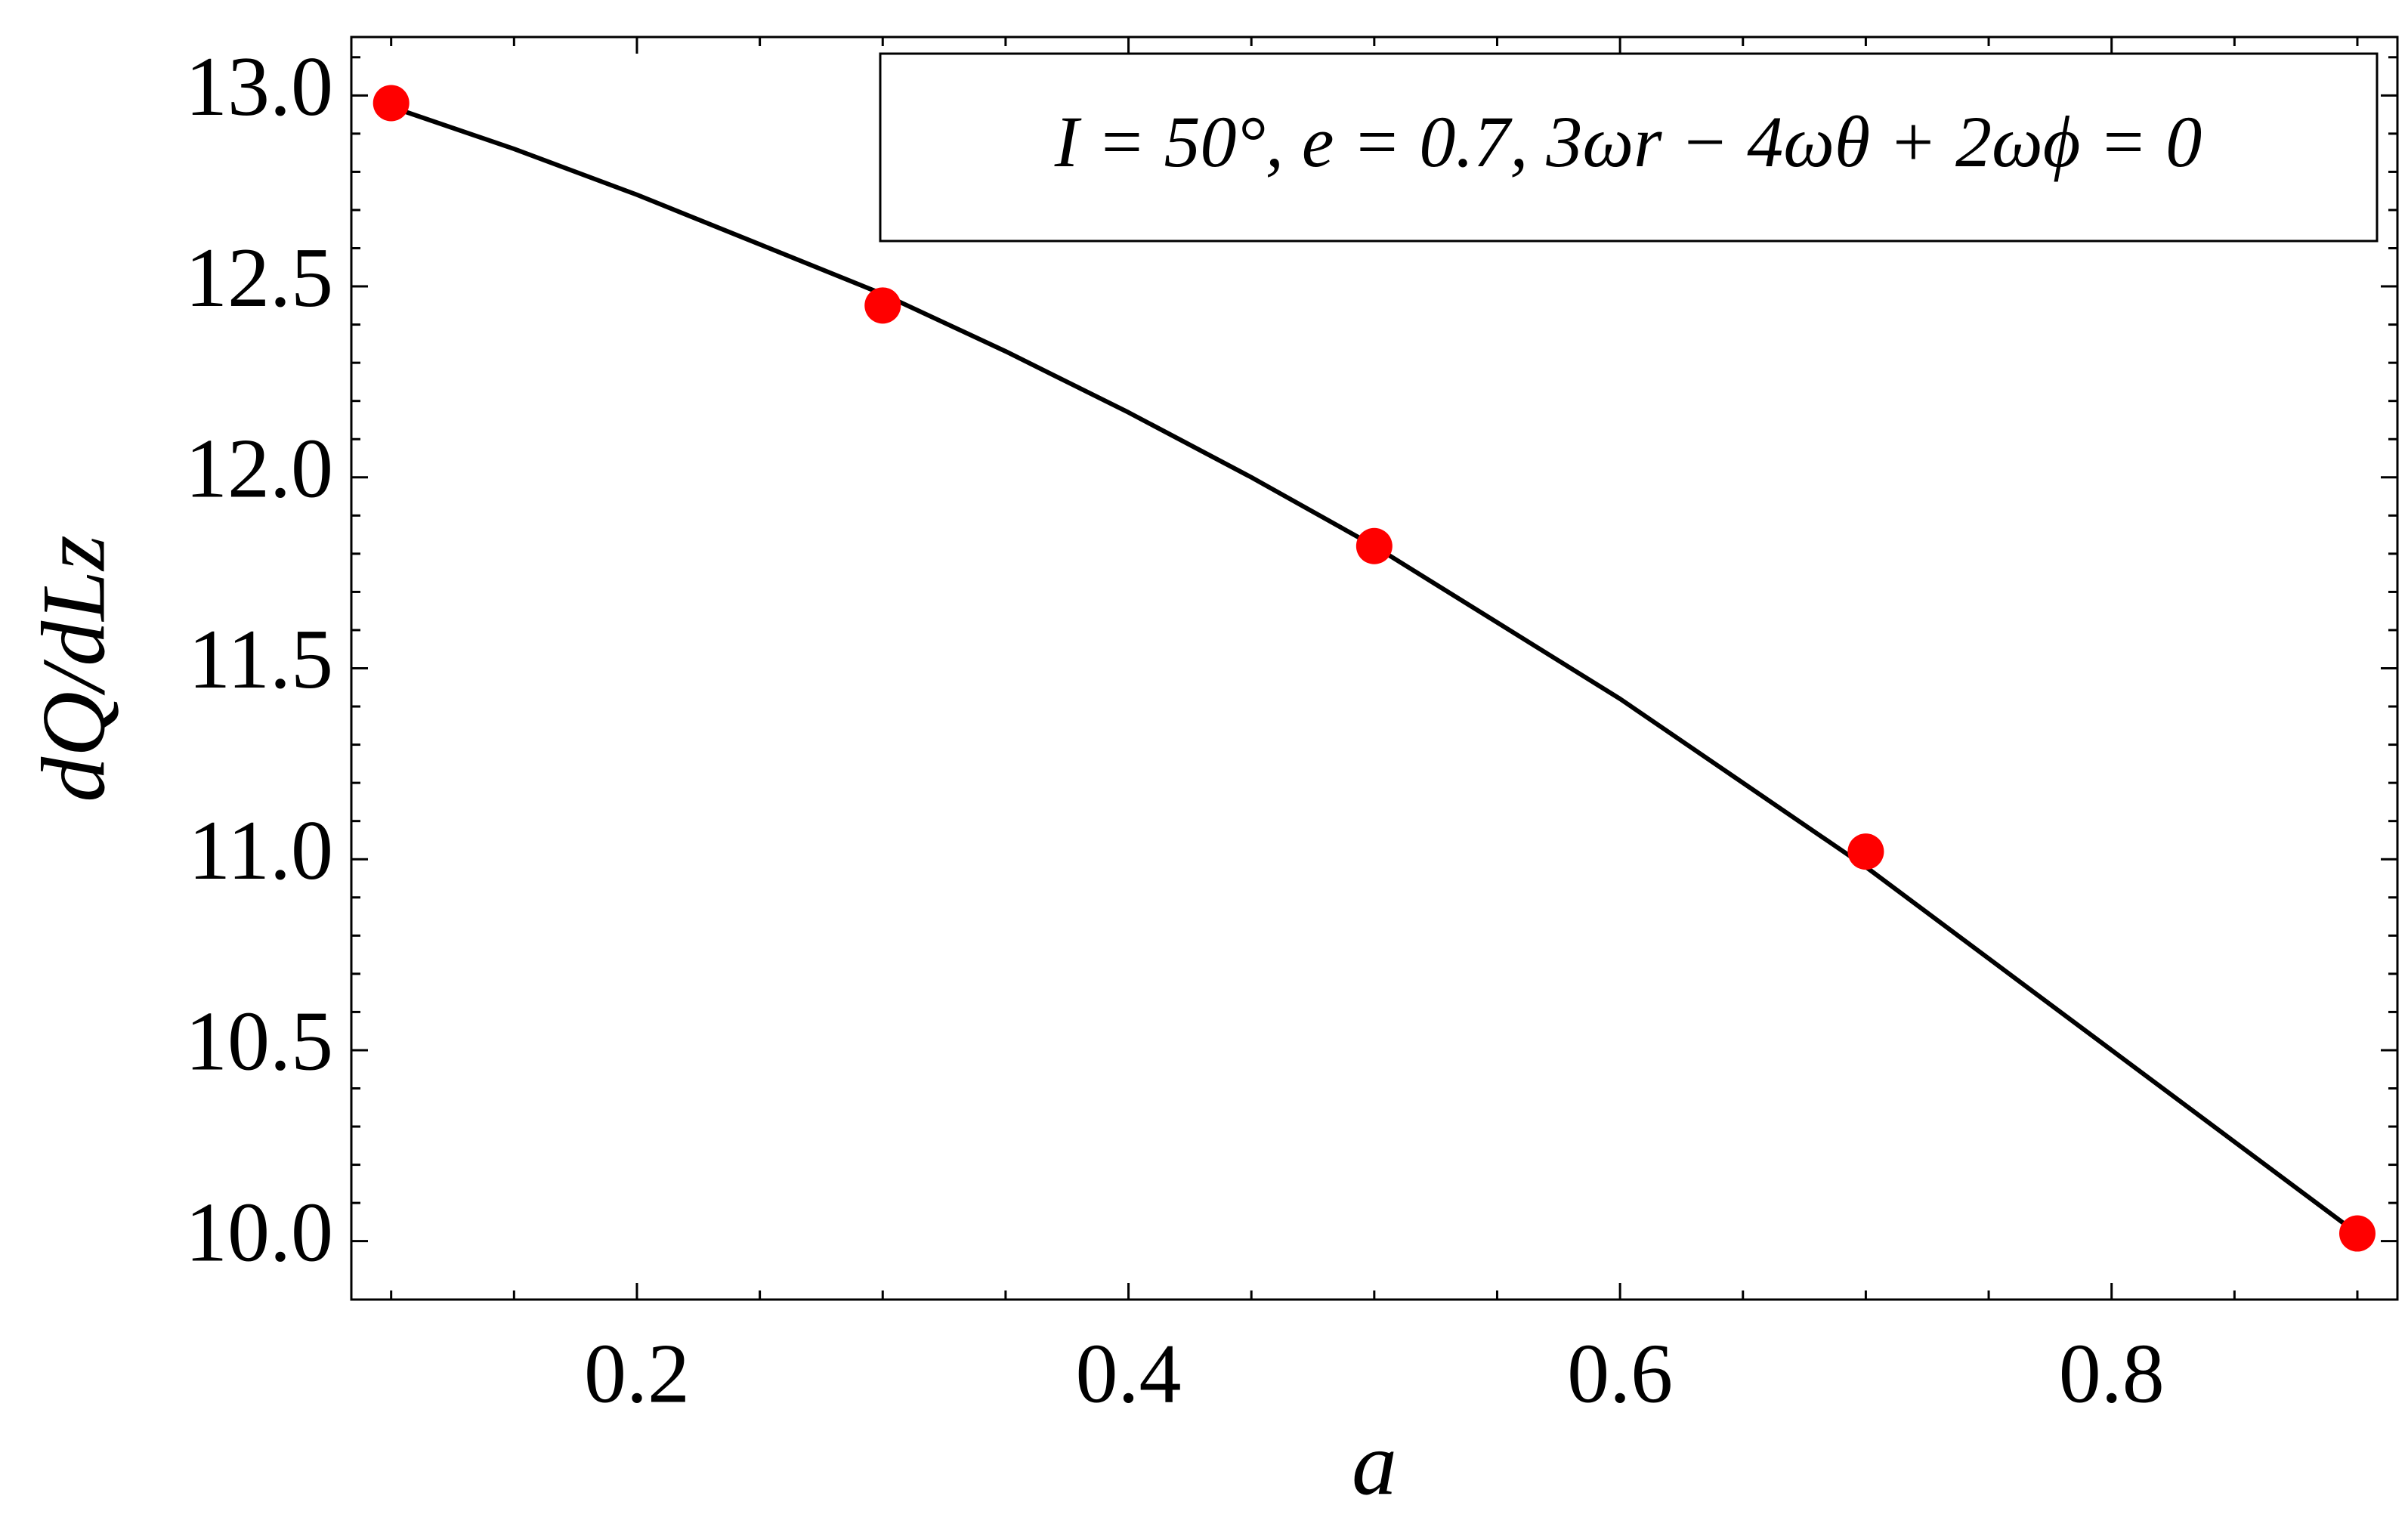  What do you see at coordinates (259, 1232) in the screenshot?
I see `y-tick-label: 10.0` at bounding box center [259, 1232].